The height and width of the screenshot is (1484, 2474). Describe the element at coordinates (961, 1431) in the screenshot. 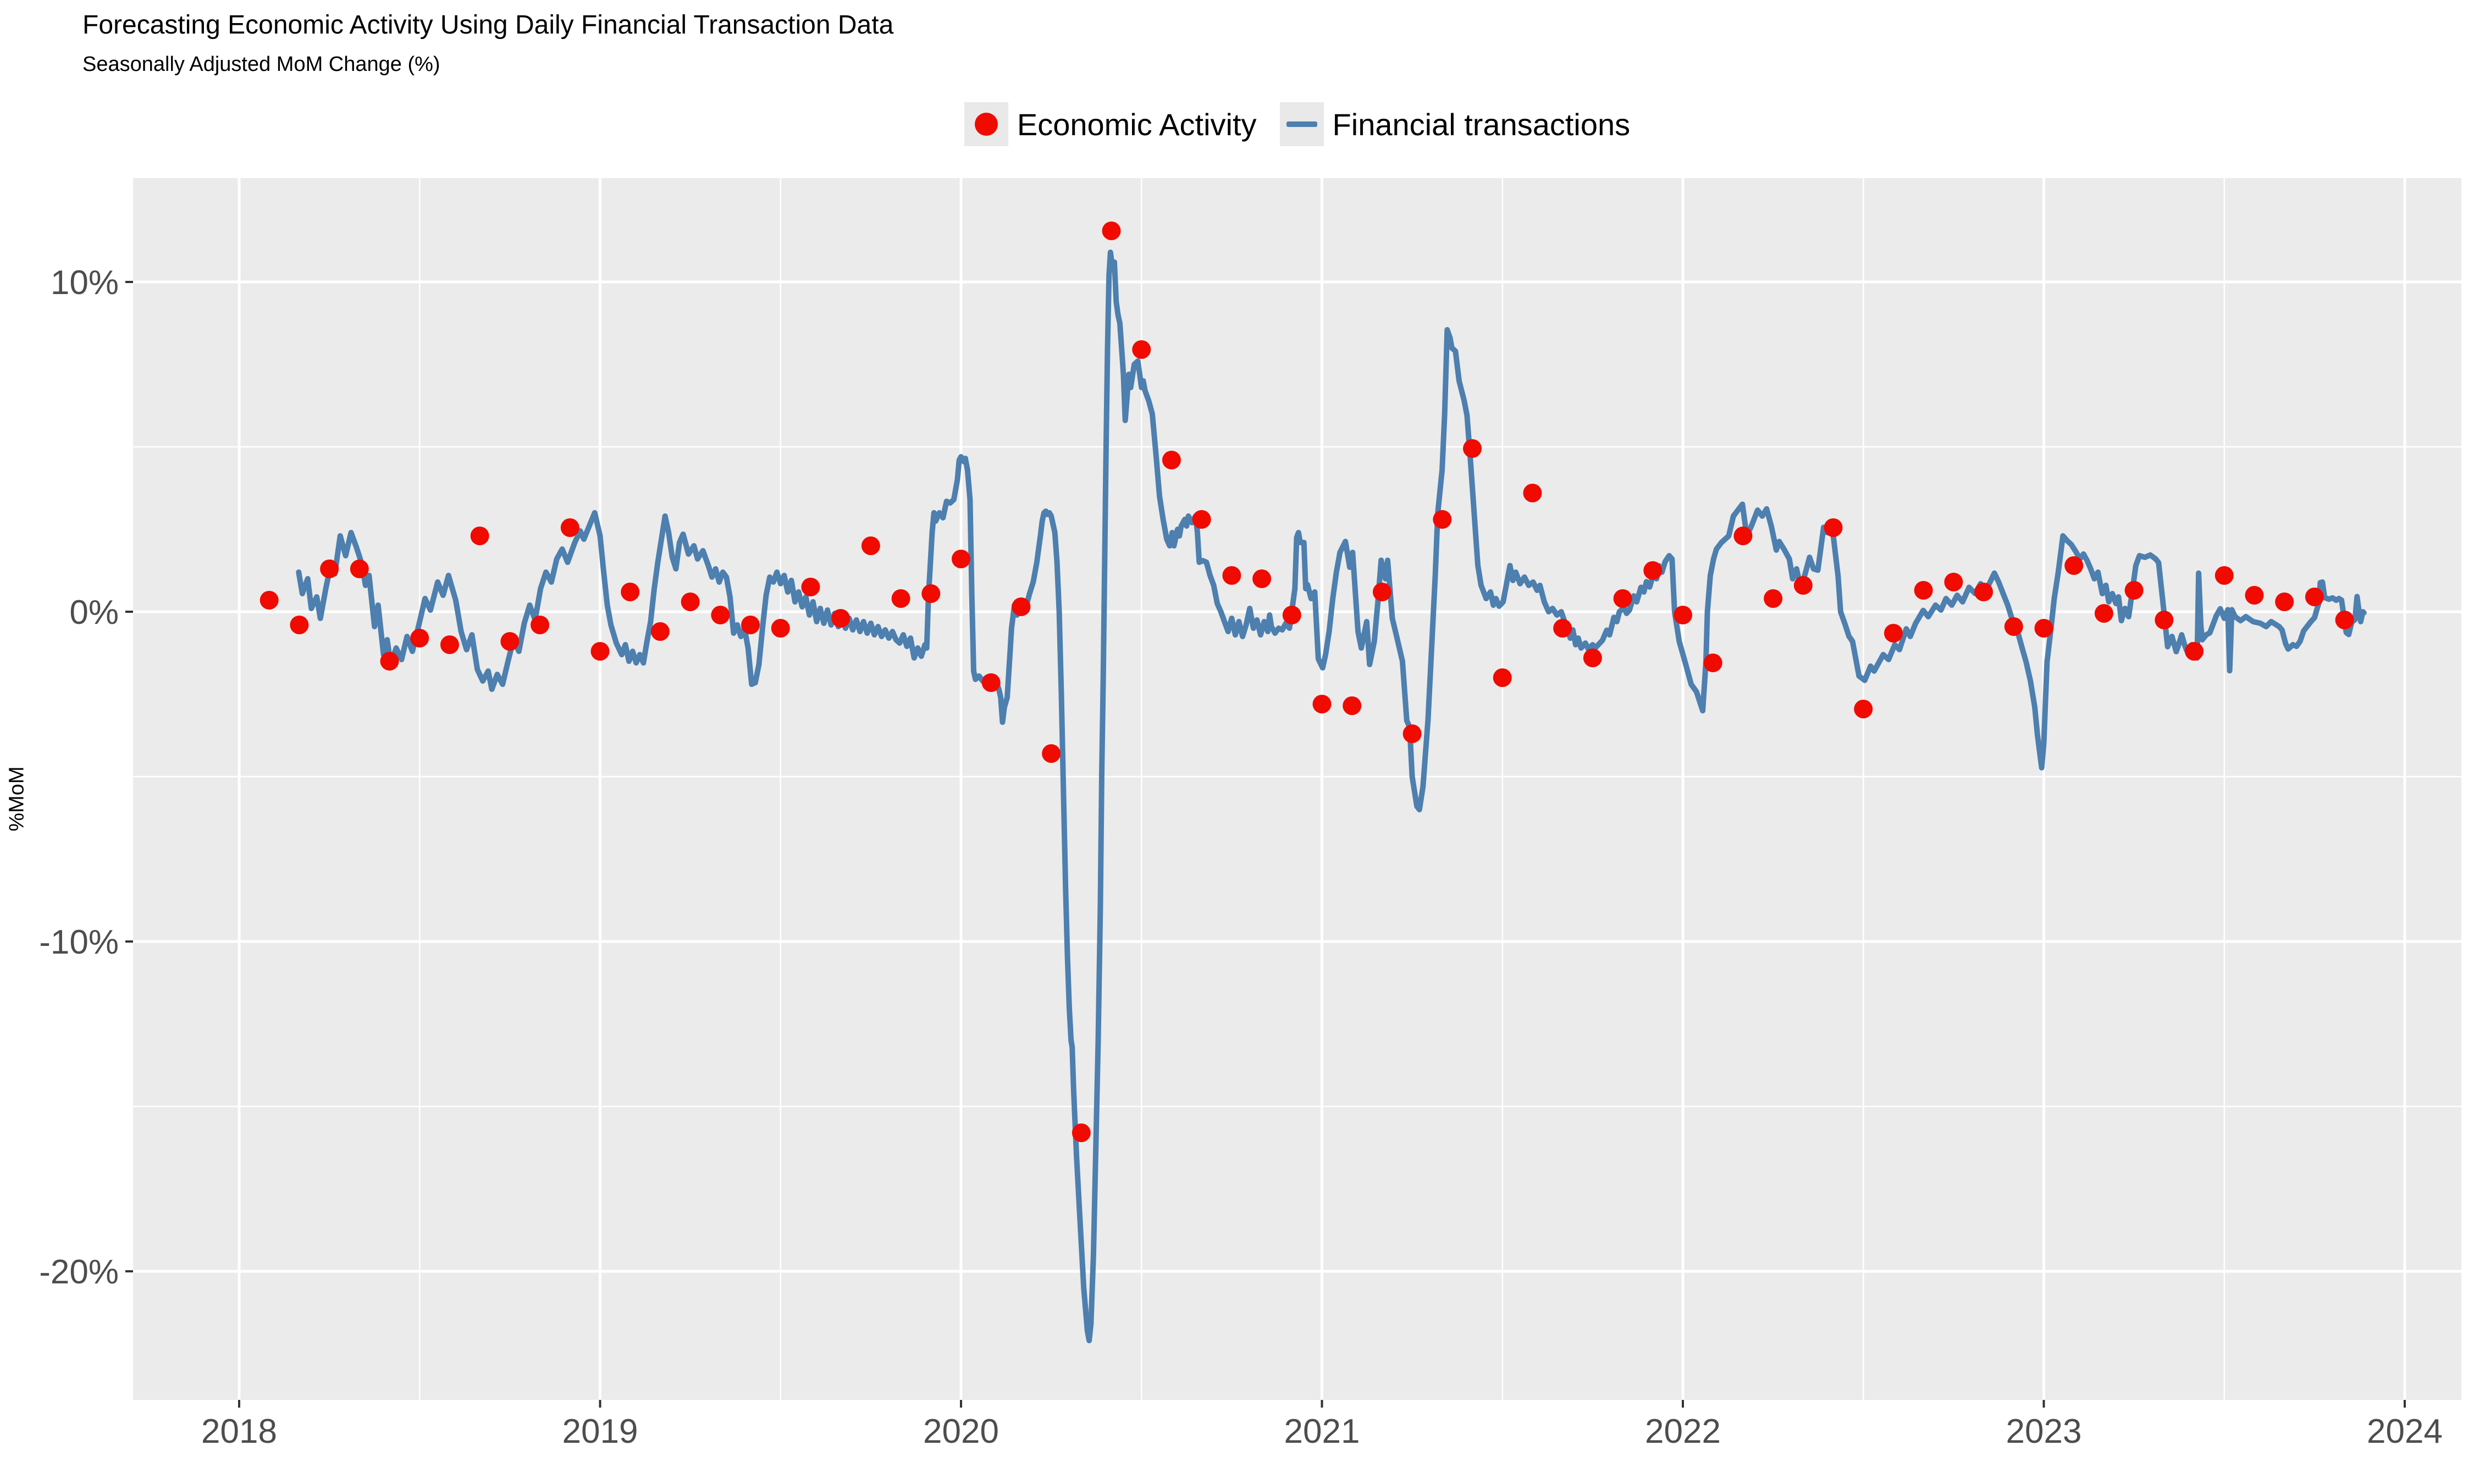

I see `x-tick-label: 2020` at that location.